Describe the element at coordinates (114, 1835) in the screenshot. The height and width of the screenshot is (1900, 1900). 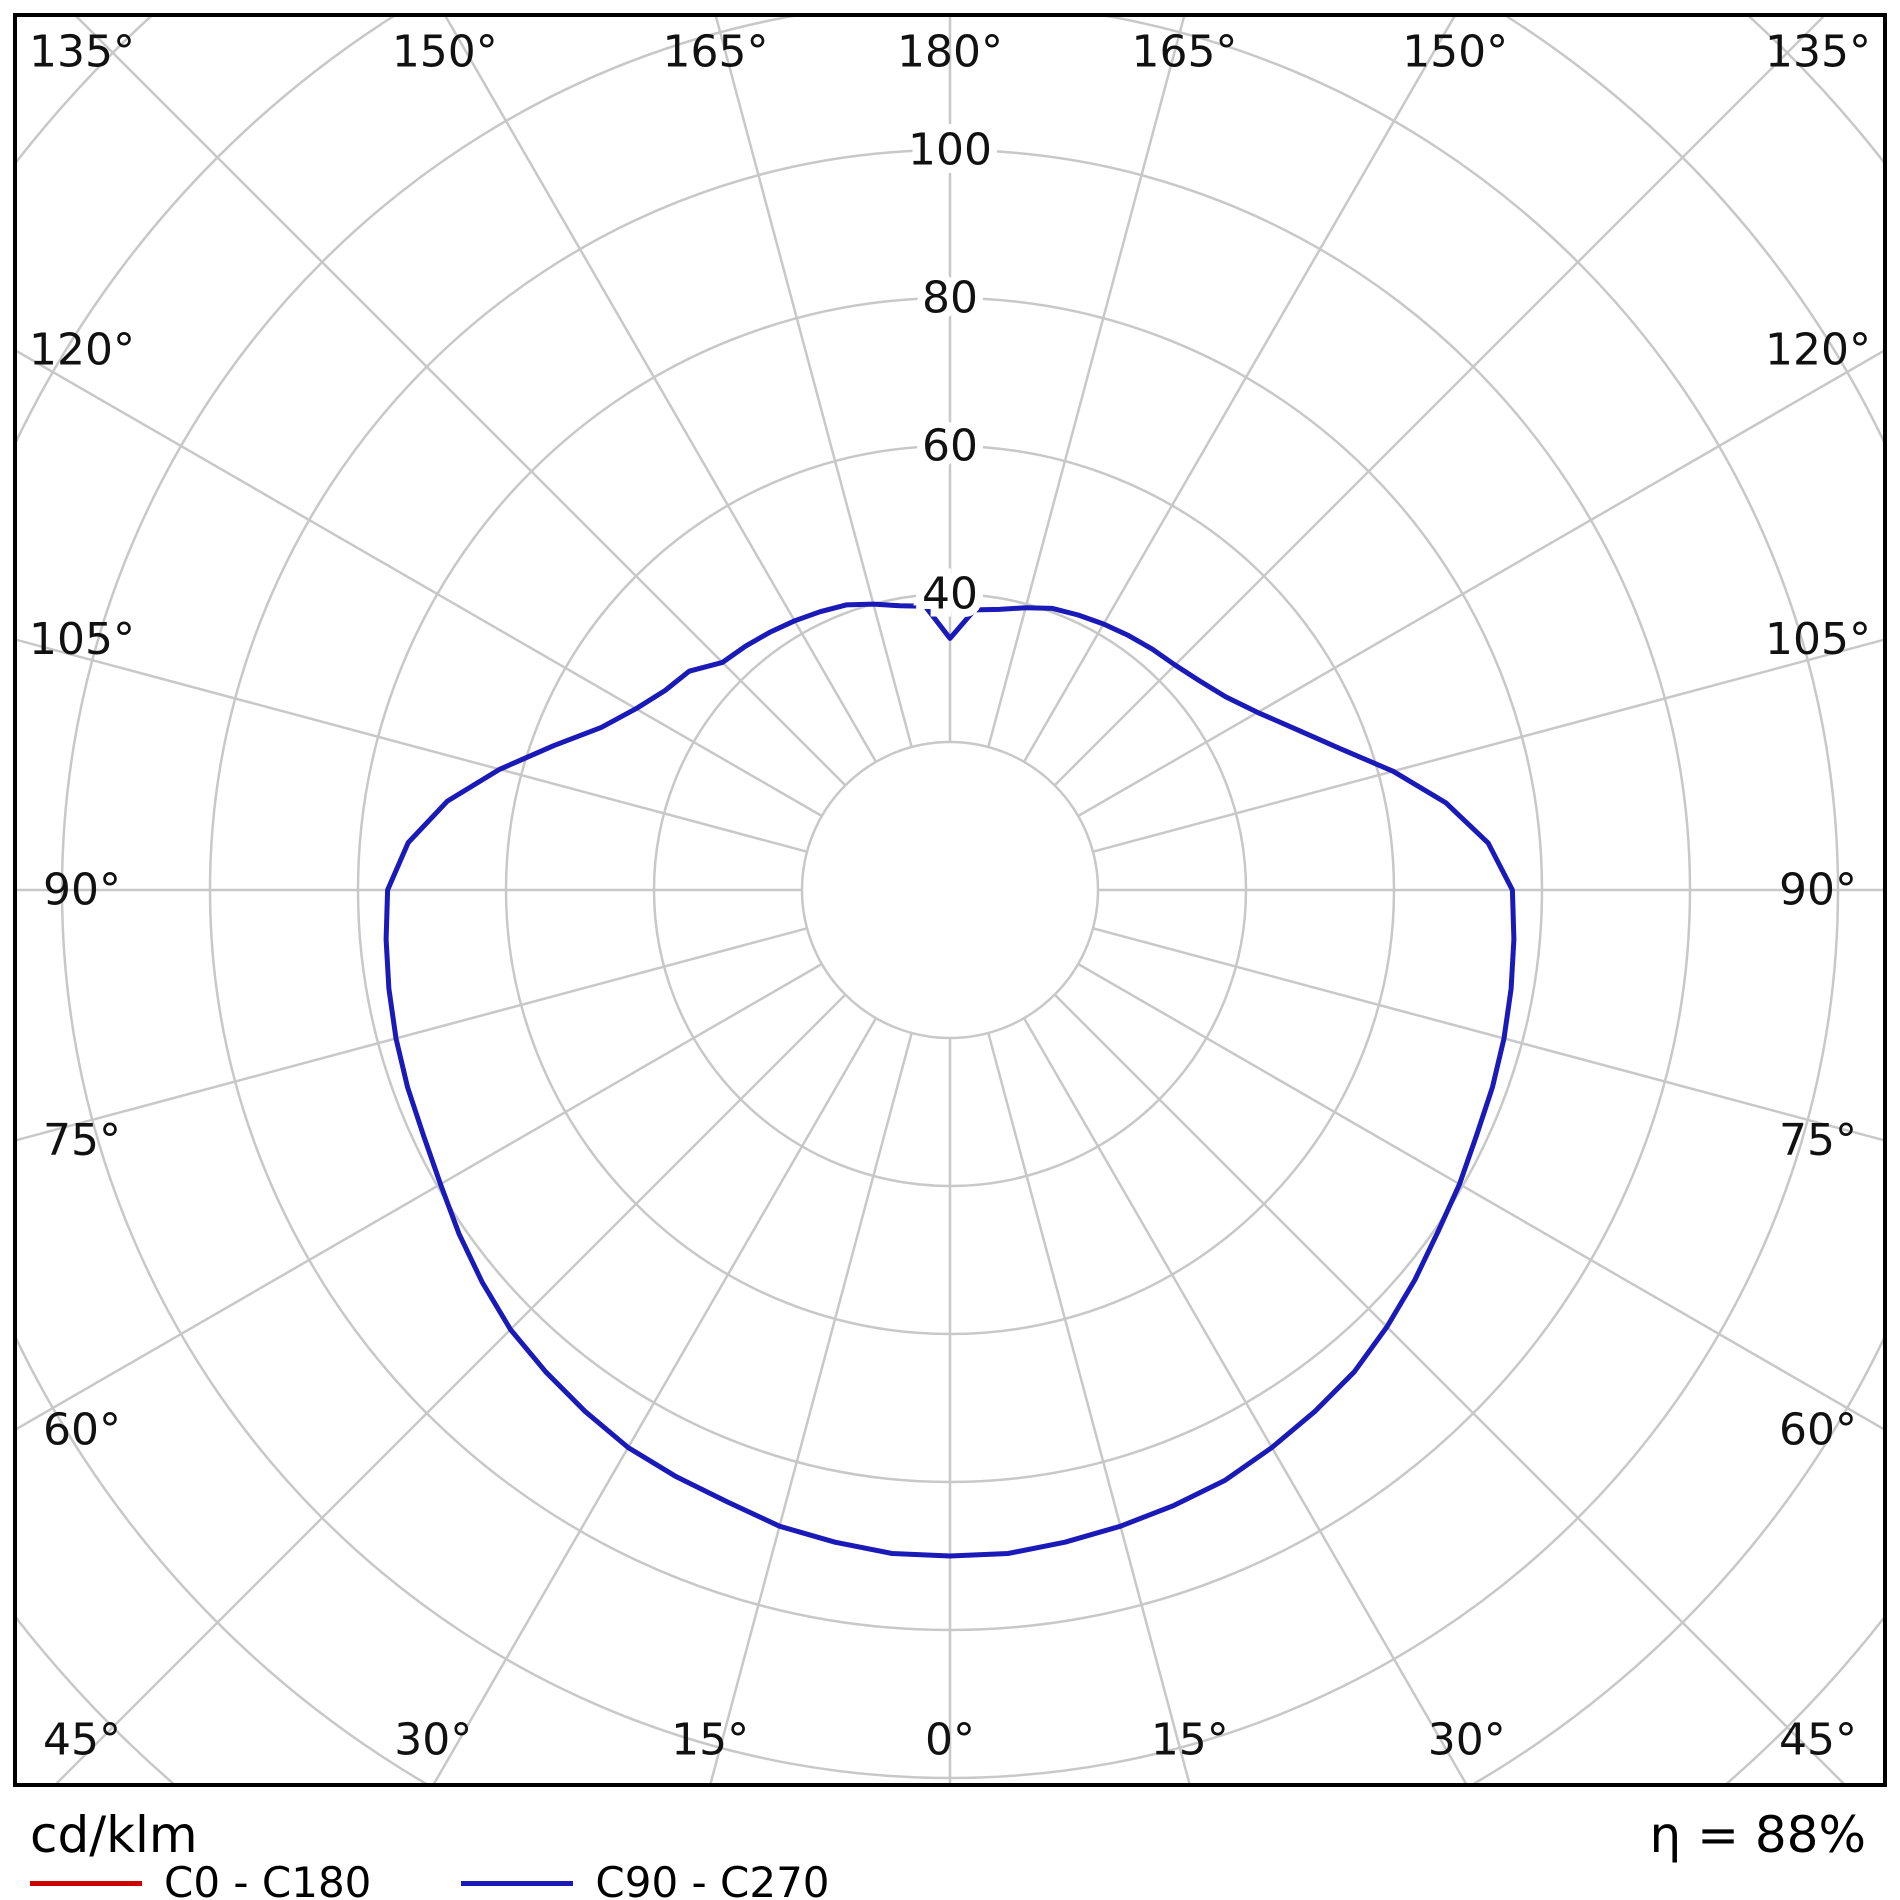
I see `unit-label: cd/klm` at that location.